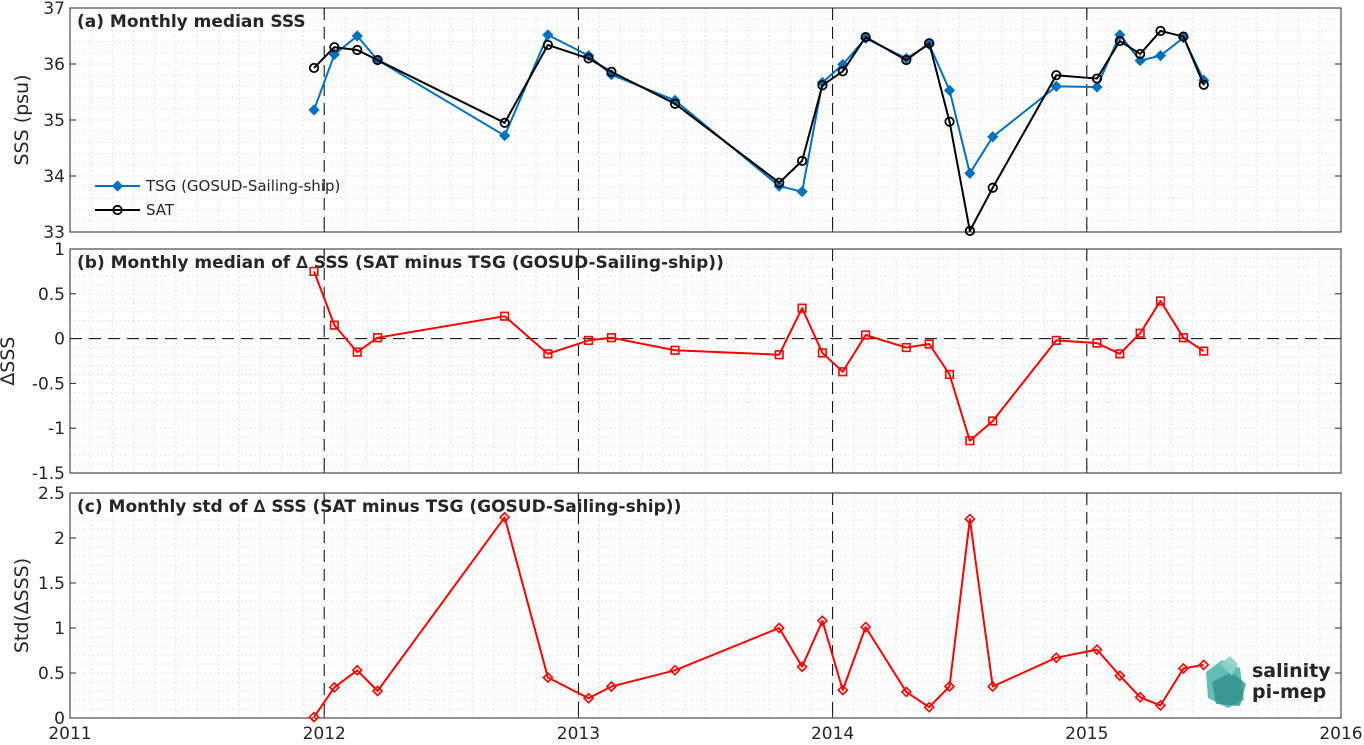  What do you see at coordinates (48, 384) in the screenshot?
I see `y-tick-label: -0.5` at bounding box center [48, 384].